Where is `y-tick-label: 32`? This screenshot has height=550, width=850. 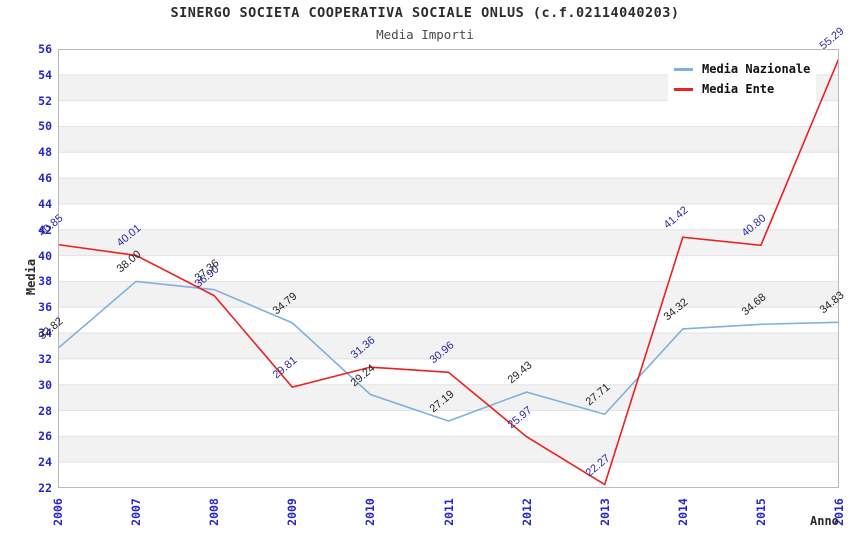 y-tick-label: 32 is located at coordinates (45, 358).